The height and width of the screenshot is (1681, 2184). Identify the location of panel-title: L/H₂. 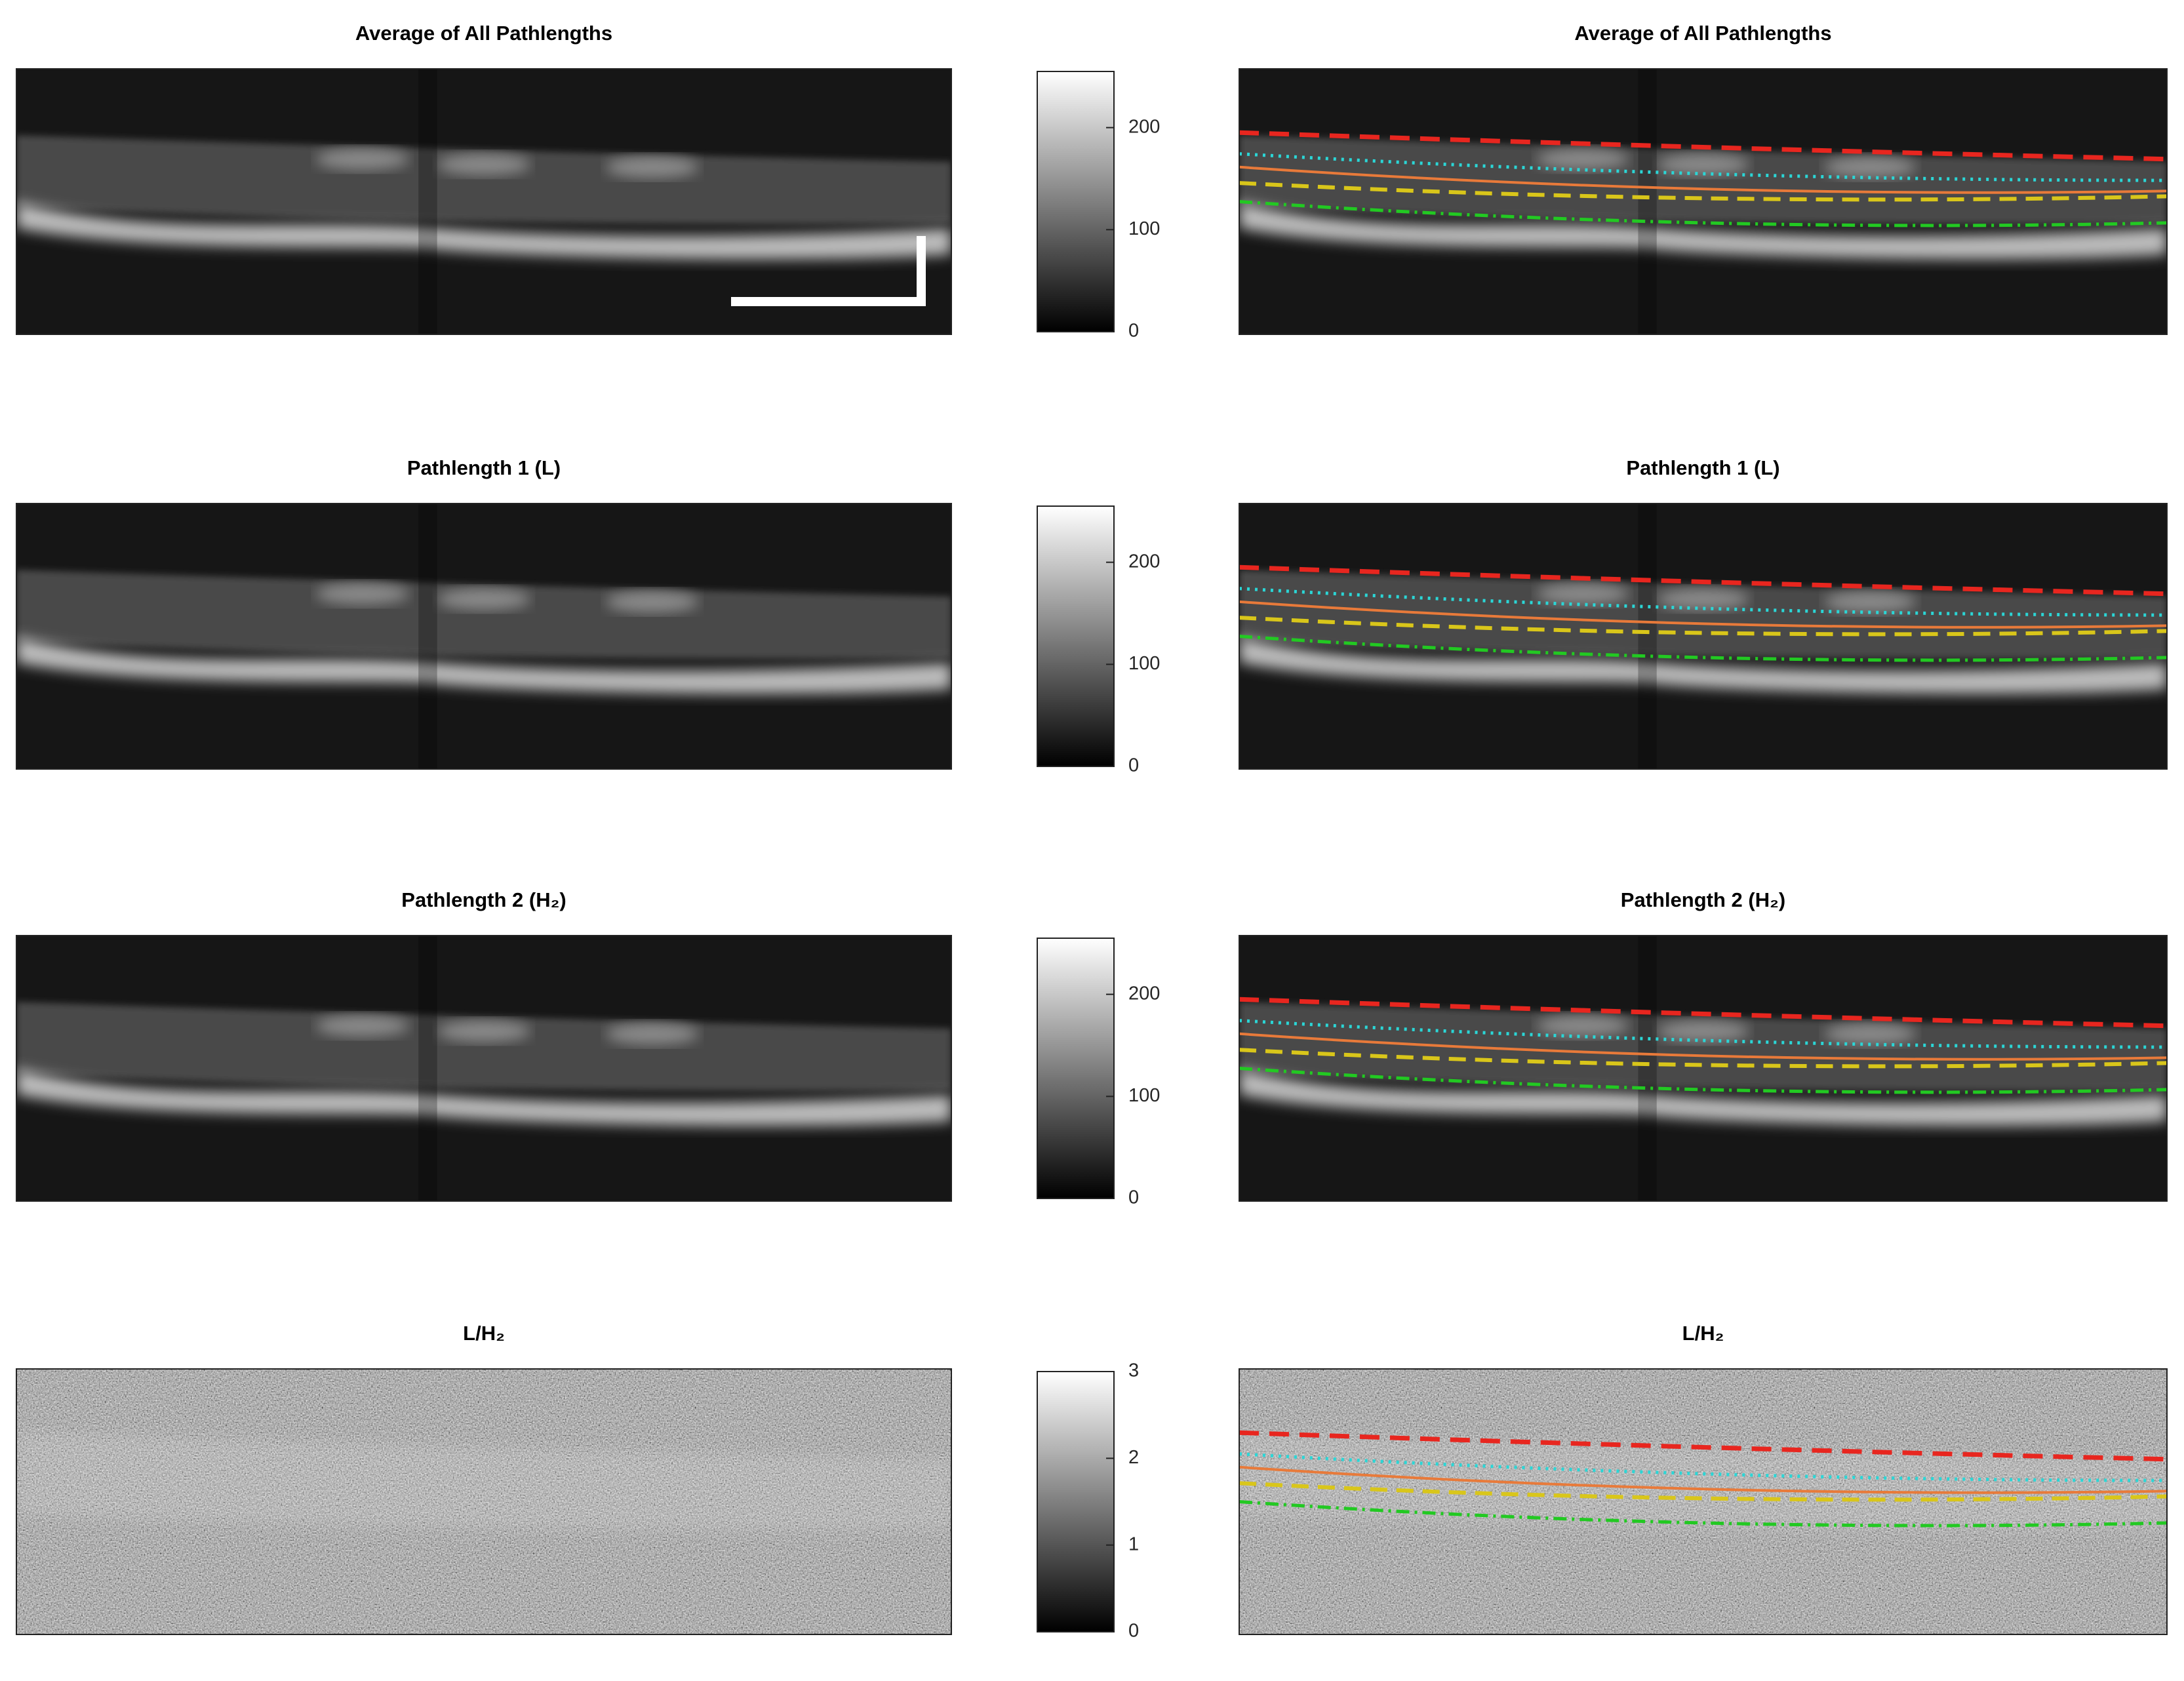
(1703, 1333).